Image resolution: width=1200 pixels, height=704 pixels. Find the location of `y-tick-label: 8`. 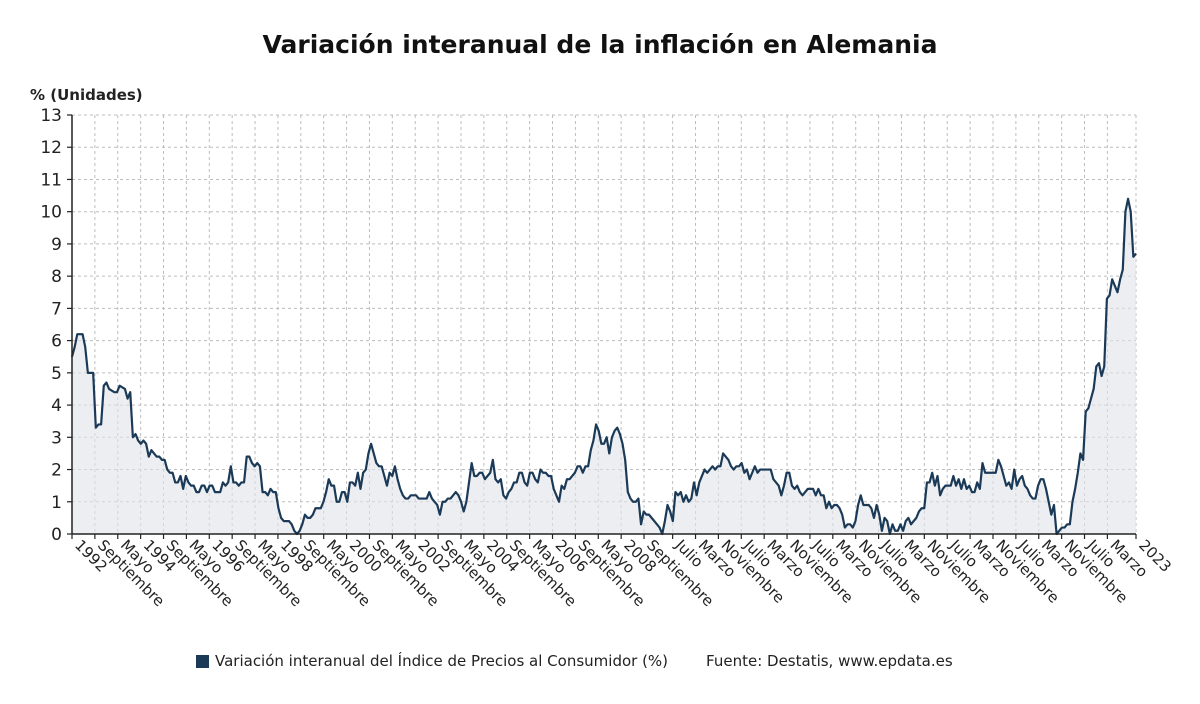

y-tick-label: 8 is located at coordinates (56, 277).